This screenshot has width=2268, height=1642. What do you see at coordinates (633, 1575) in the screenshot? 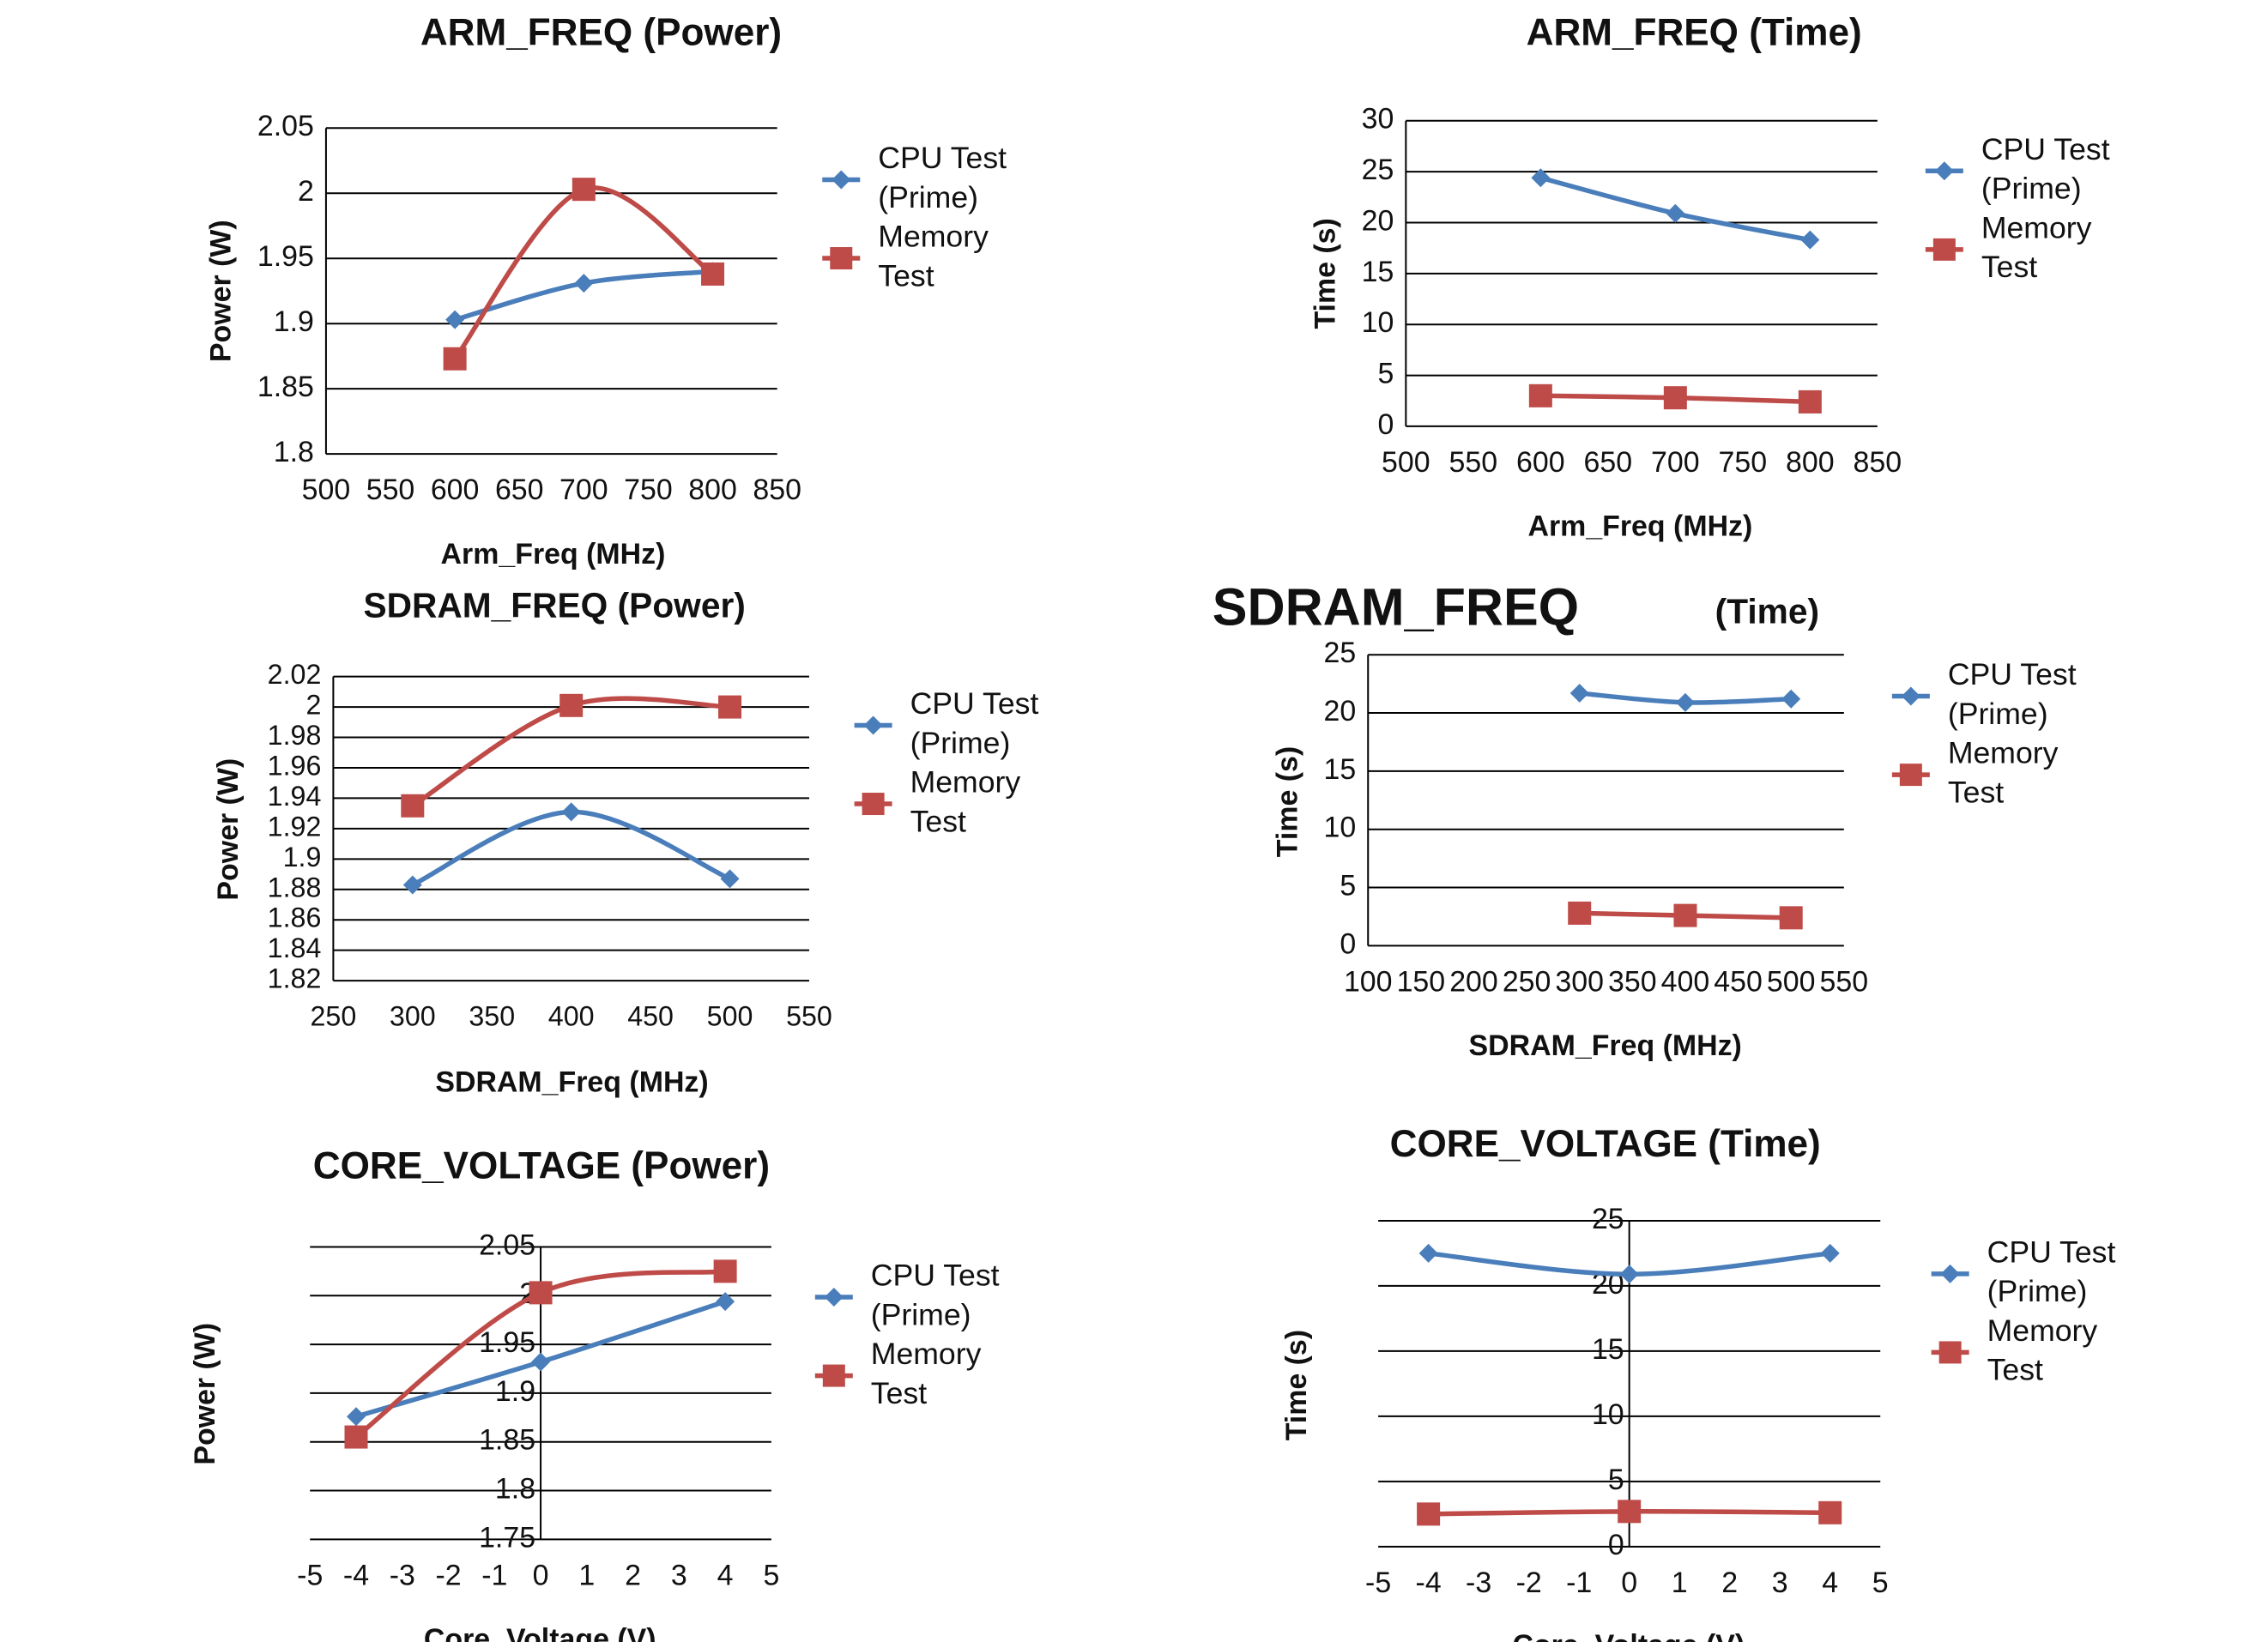
I see `x-tick-label: 2` at bounding box center [633, 1575].